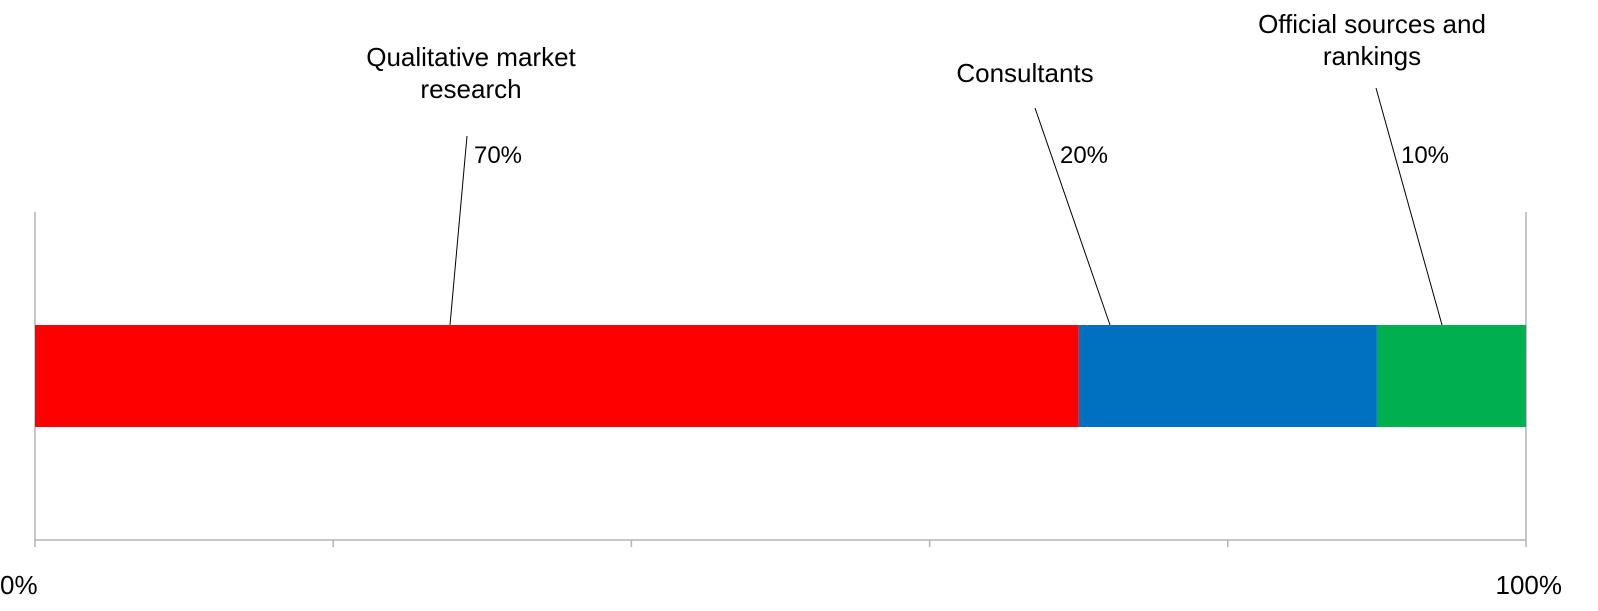 This screenshot has height=611, width=1598. Describe the element at coordinates (1372, 40) in the screenshot. I see `segment-name-label-3: Official sources and rankings` at that location.